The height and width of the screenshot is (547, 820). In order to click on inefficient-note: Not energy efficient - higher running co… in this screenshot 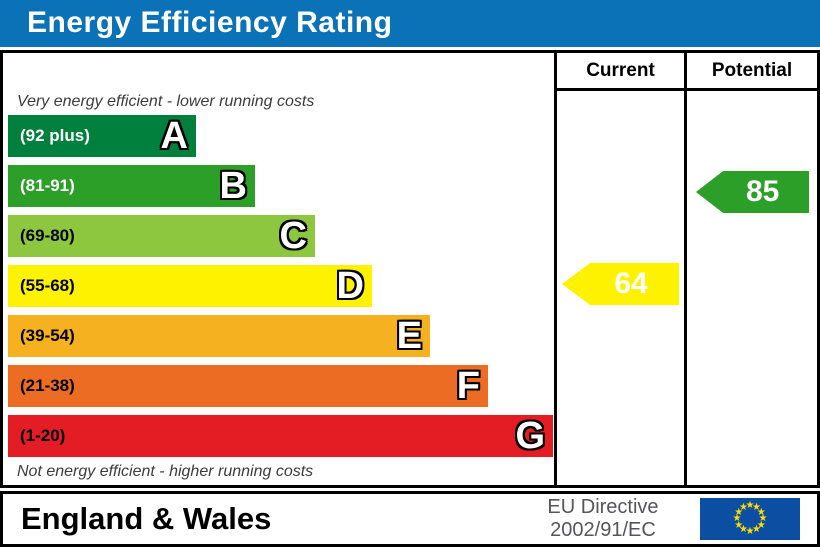, I will do `click(165, 471)`.